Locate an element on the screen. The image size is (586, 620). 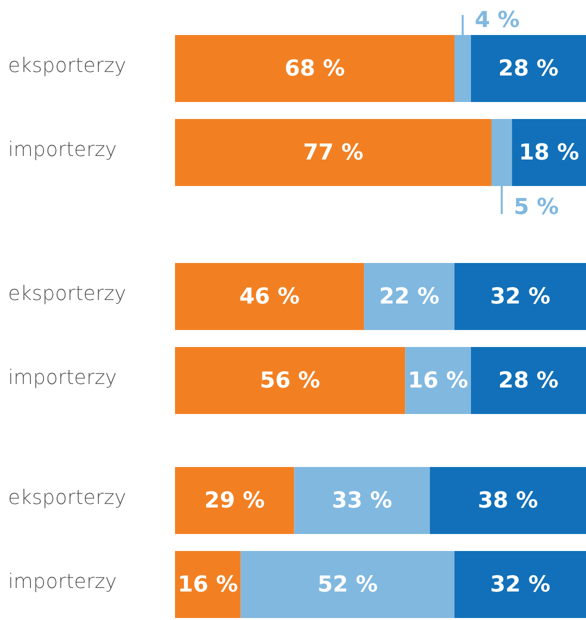
data-label: 5 % is located at coordinates (536, 207).